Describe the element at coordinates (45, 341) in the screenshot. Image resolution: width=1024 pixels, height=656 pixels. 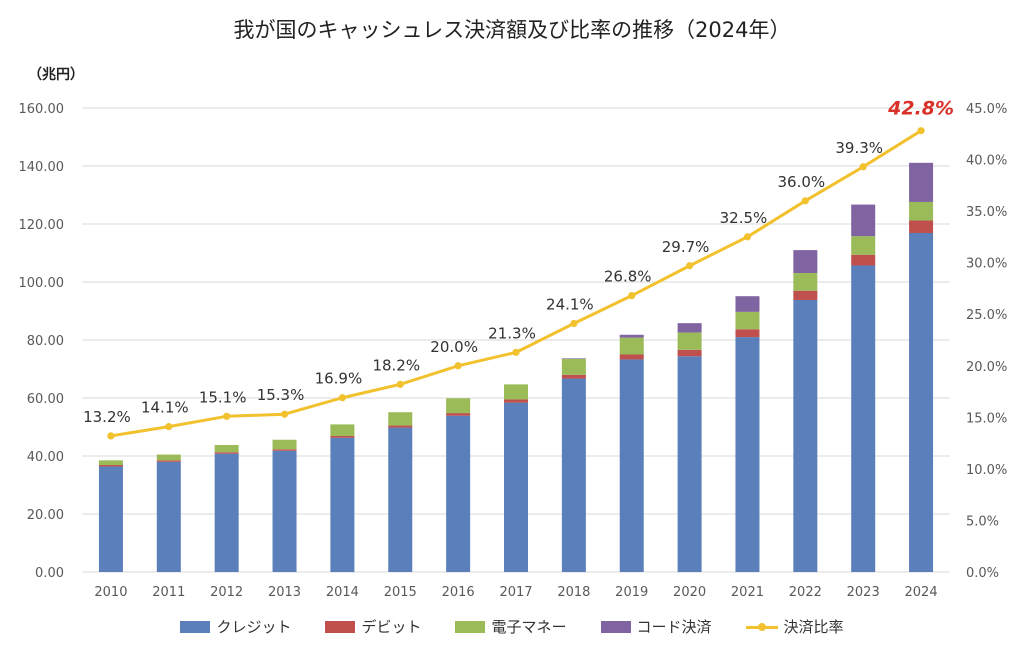
I see `y-left-tick-label: 80.00` at that location.